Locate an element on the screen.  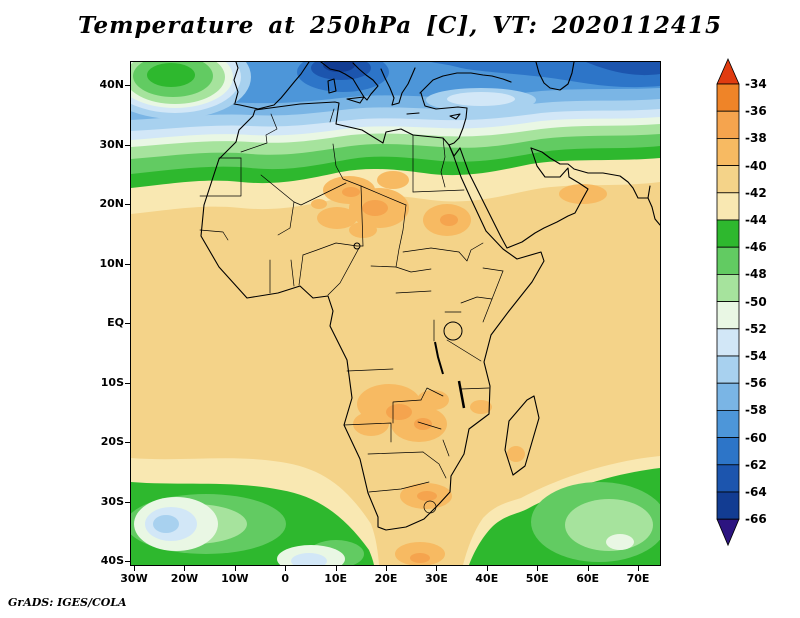
y-axis-tick-label: 40S is located at coordinates (112, 561).